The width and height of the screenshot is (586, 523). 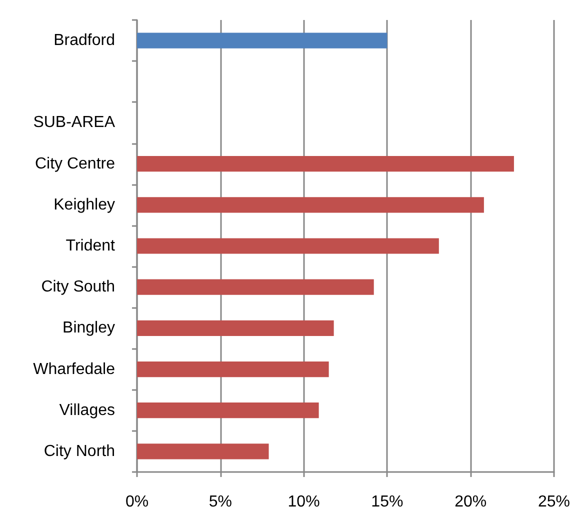 I want to click on x-tick-label: 0%, so click(x=137, y=502).